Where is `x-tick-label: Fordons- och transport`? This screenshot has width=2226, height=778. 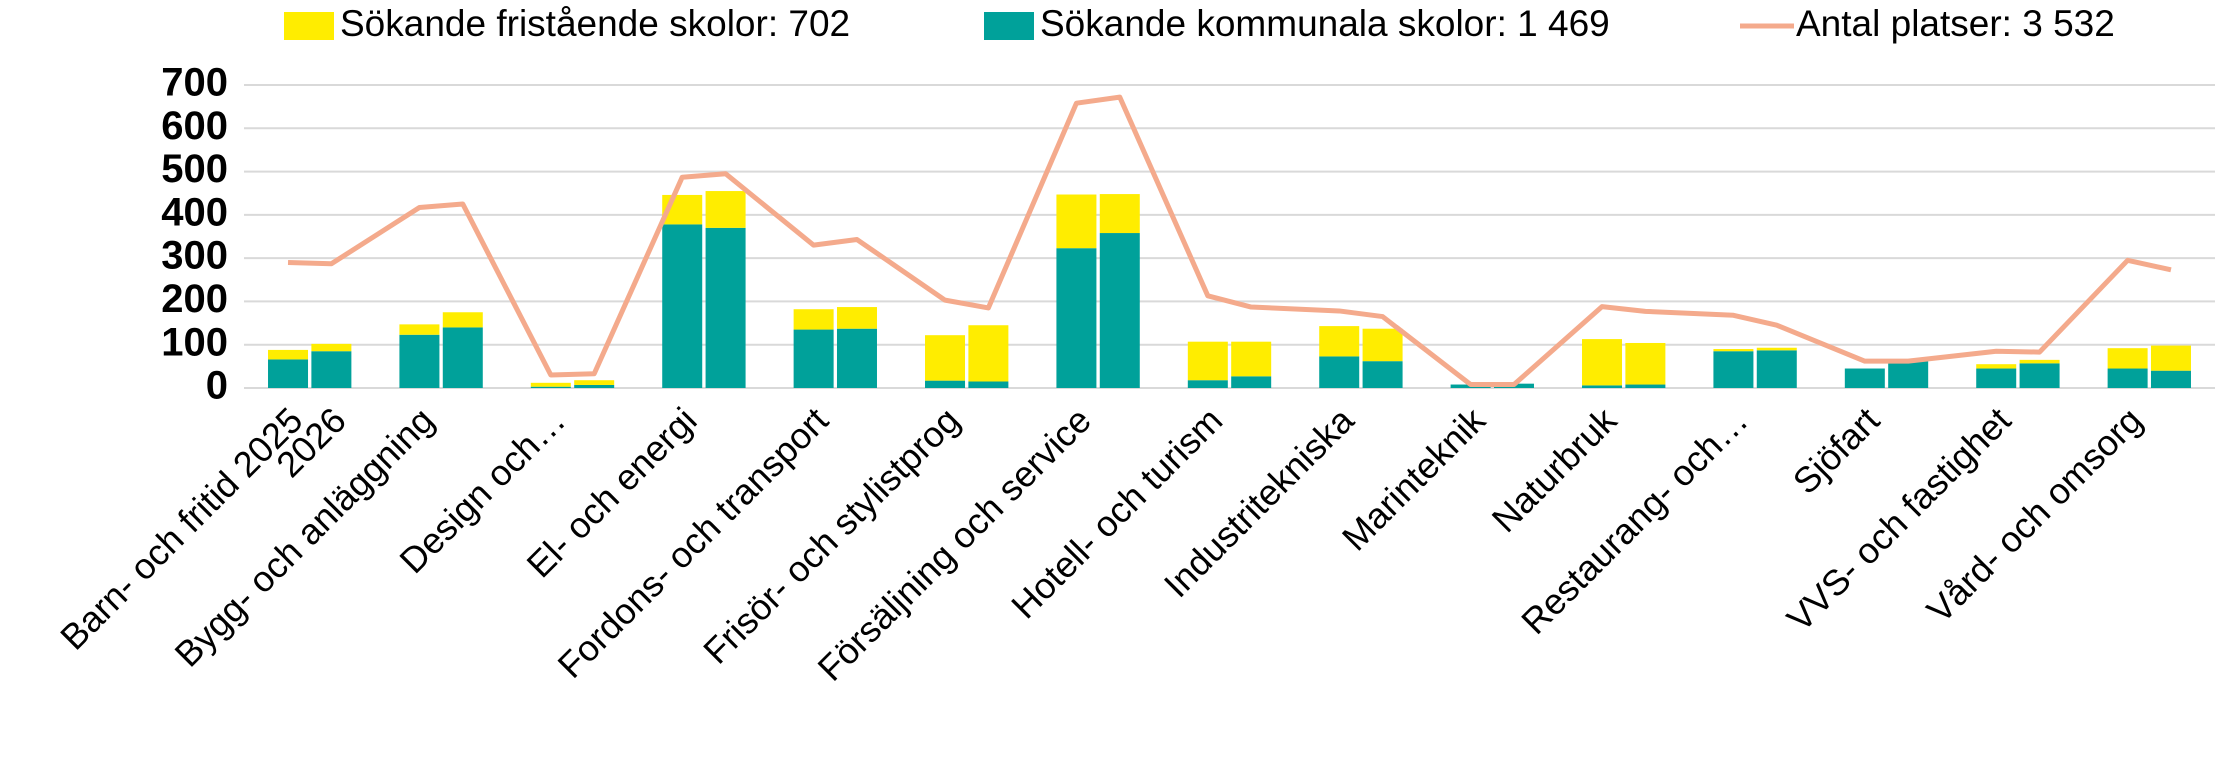
x-tick-label: Fordons- och transport is located at coordinates (693, 542).